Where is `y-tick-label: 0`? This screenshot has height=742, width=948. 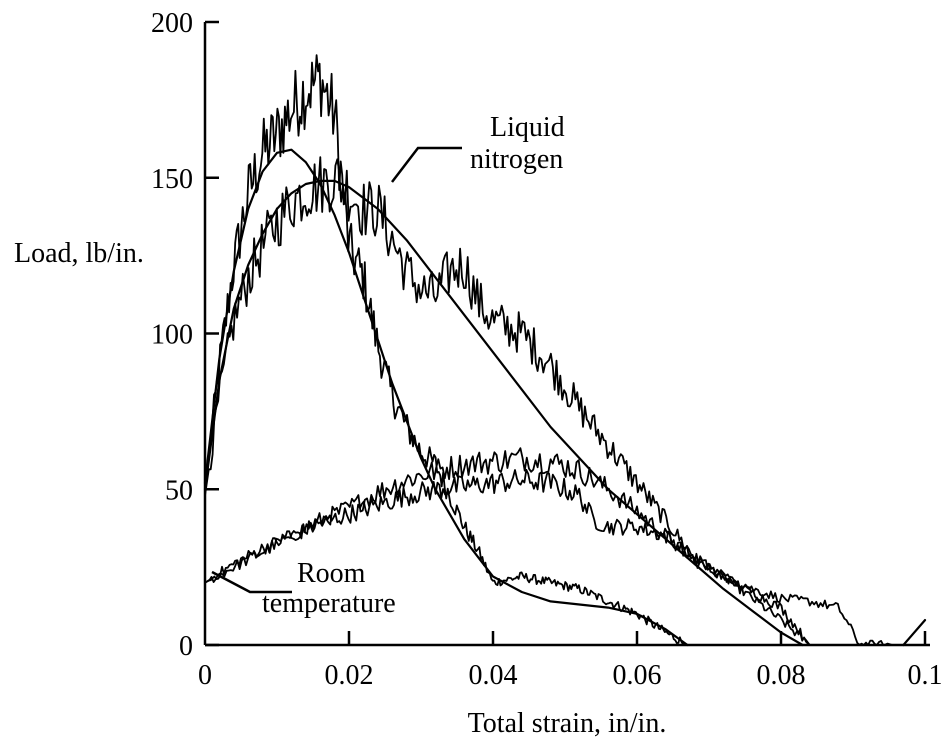 y-tick-label: 0 is located at coordinates (186, 646).